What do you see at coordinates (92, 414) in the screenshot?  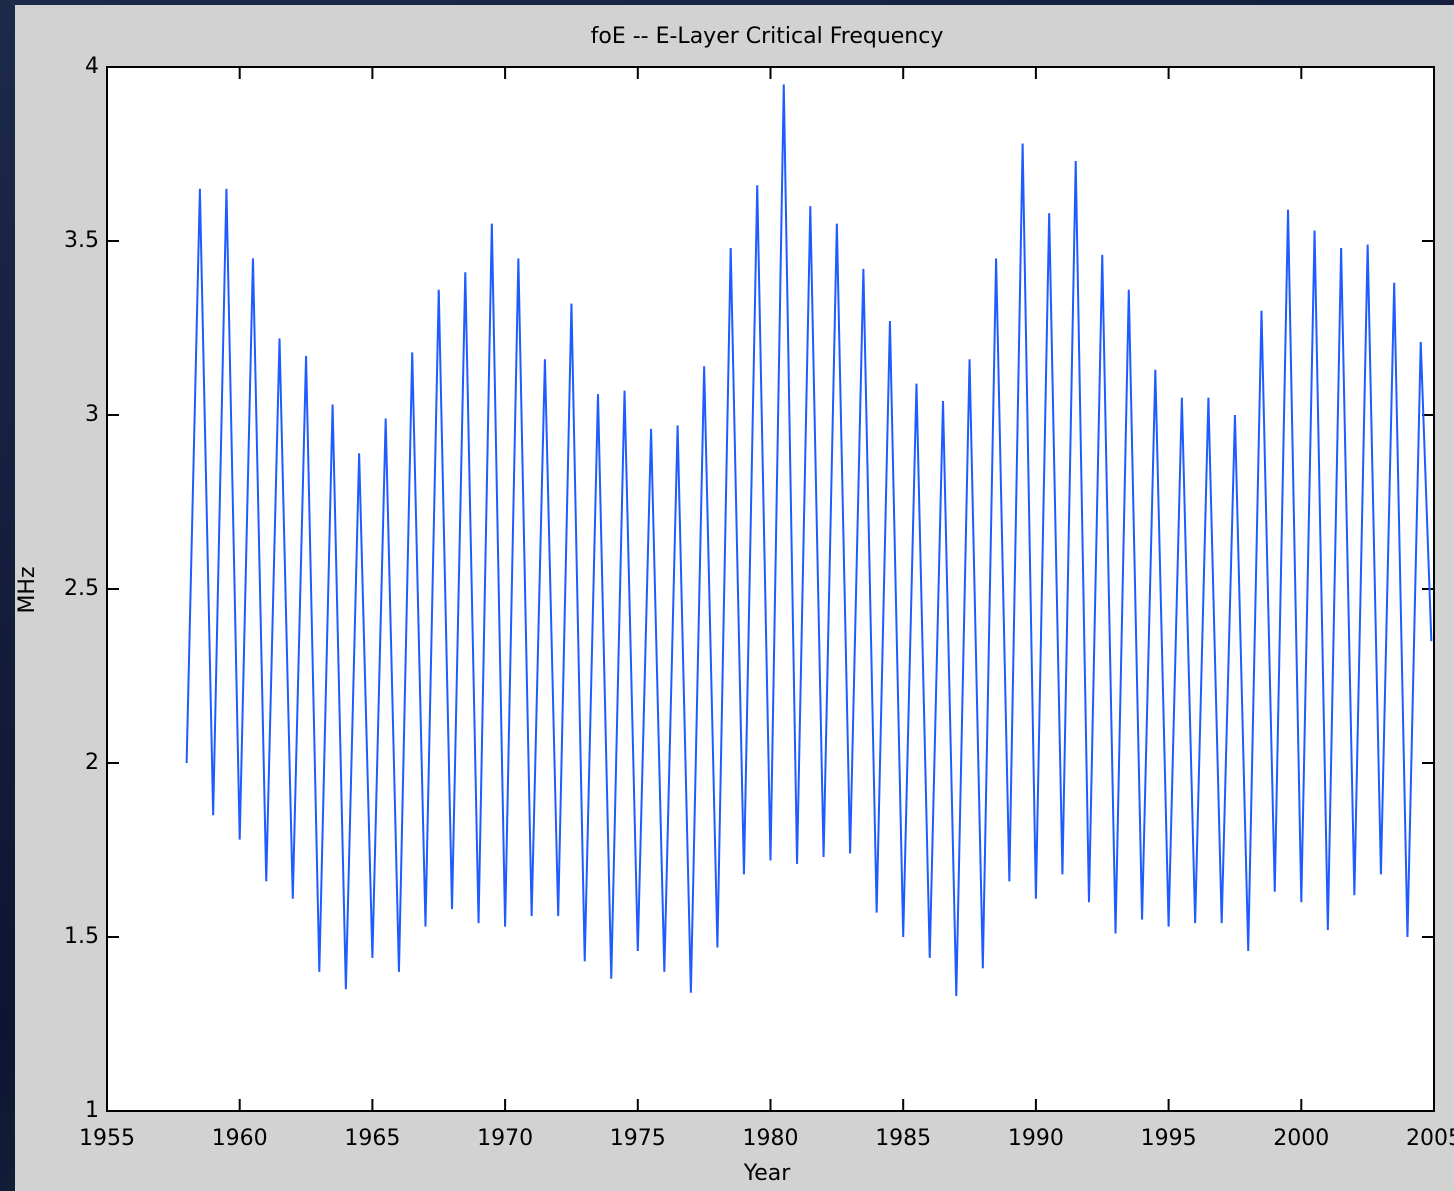 I see `y-tick-label: 3` at bounding box center [92, 414].